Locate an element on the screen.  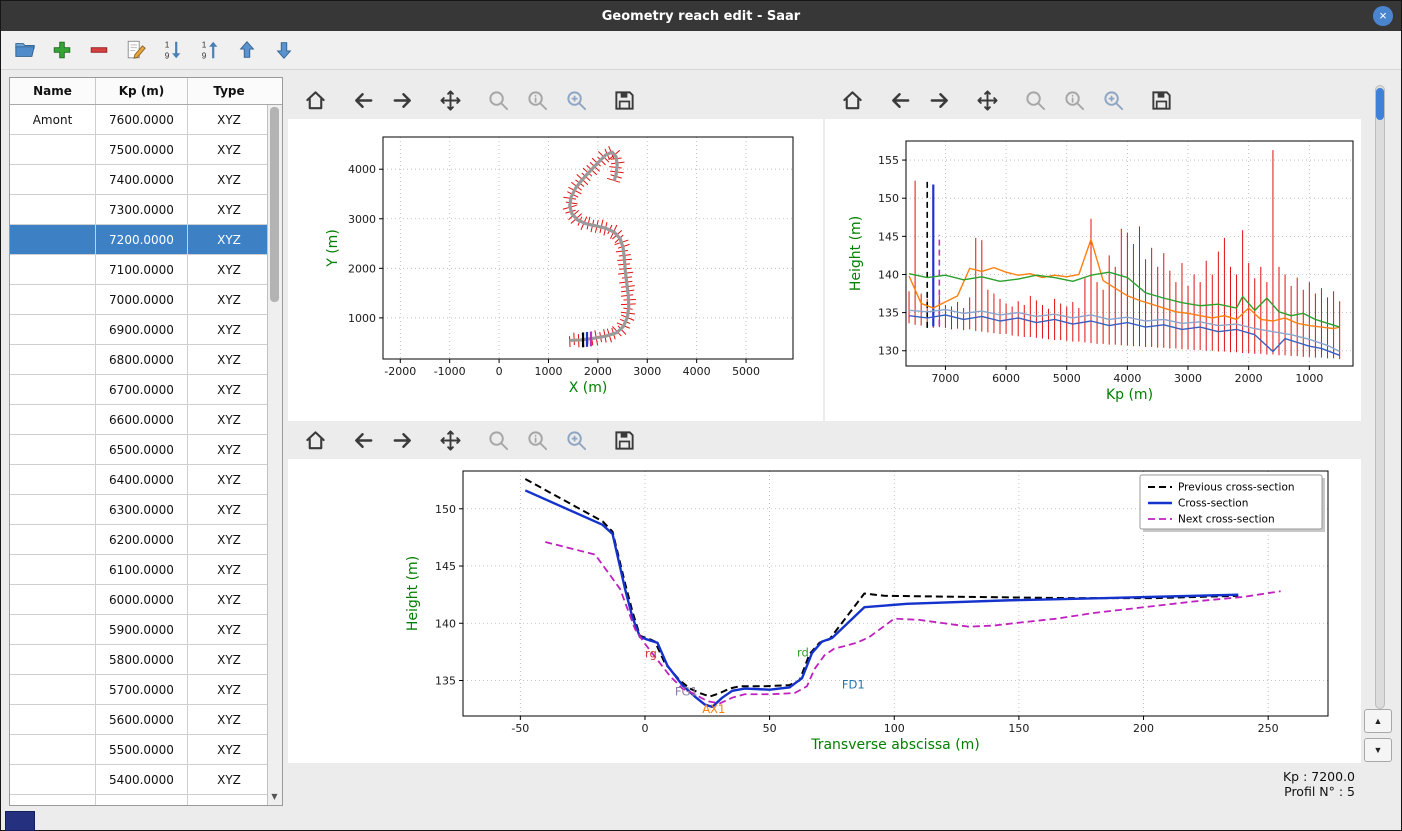
plan-info-button is located at coordinates (538, 100).